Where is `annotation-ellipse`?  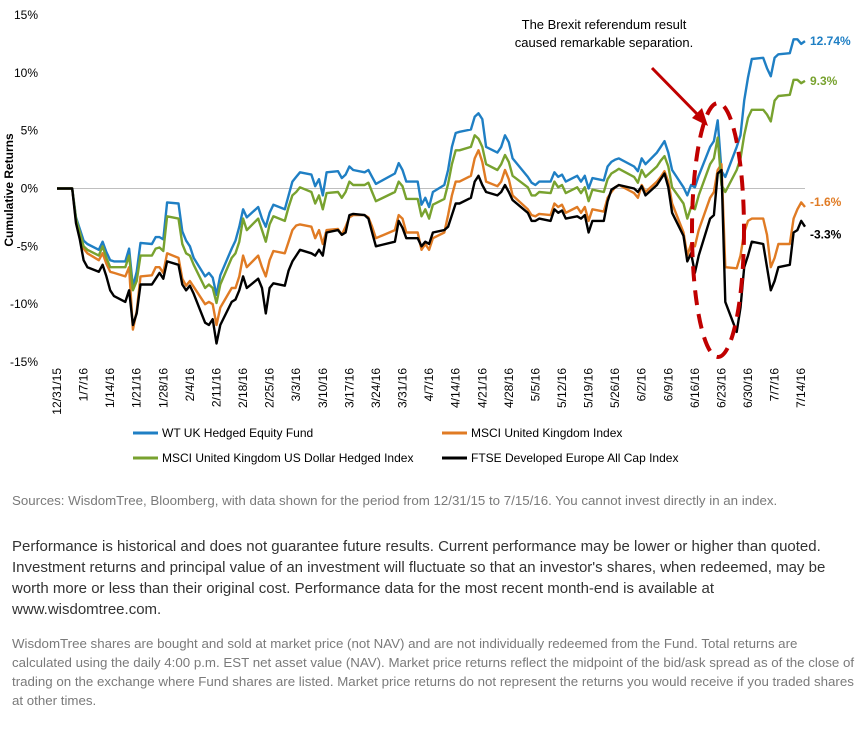
annotation-ellipse is located at coordinates (718, 230).